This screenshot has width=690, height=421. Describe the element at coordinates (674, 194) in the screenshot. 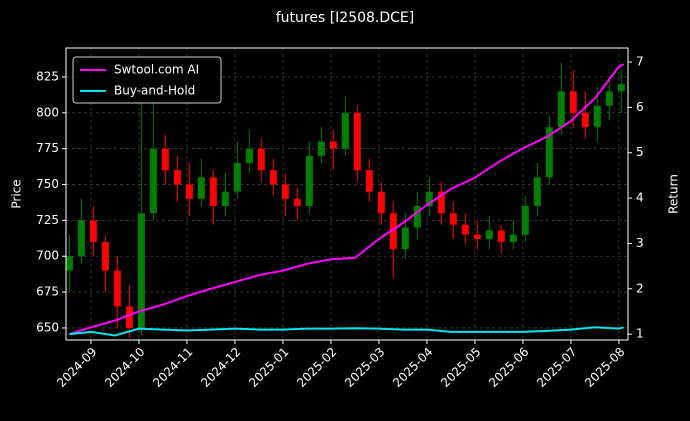

I see `y2-axis-label: Return` at that location.